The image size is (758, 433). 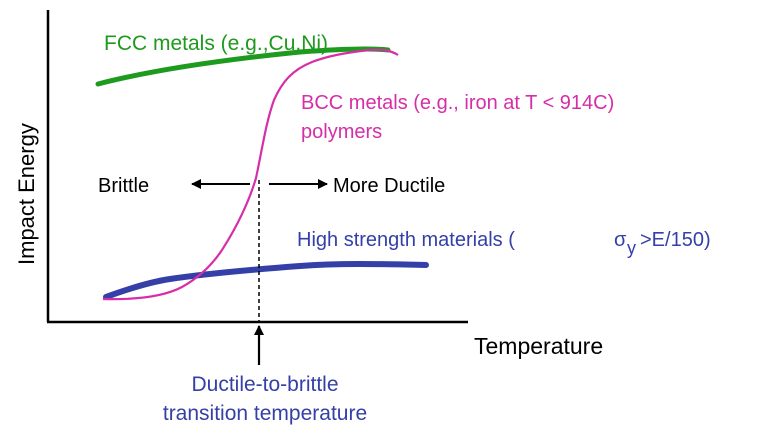 I want to click on sigma-subscript: y, so click(x=631, y=248).